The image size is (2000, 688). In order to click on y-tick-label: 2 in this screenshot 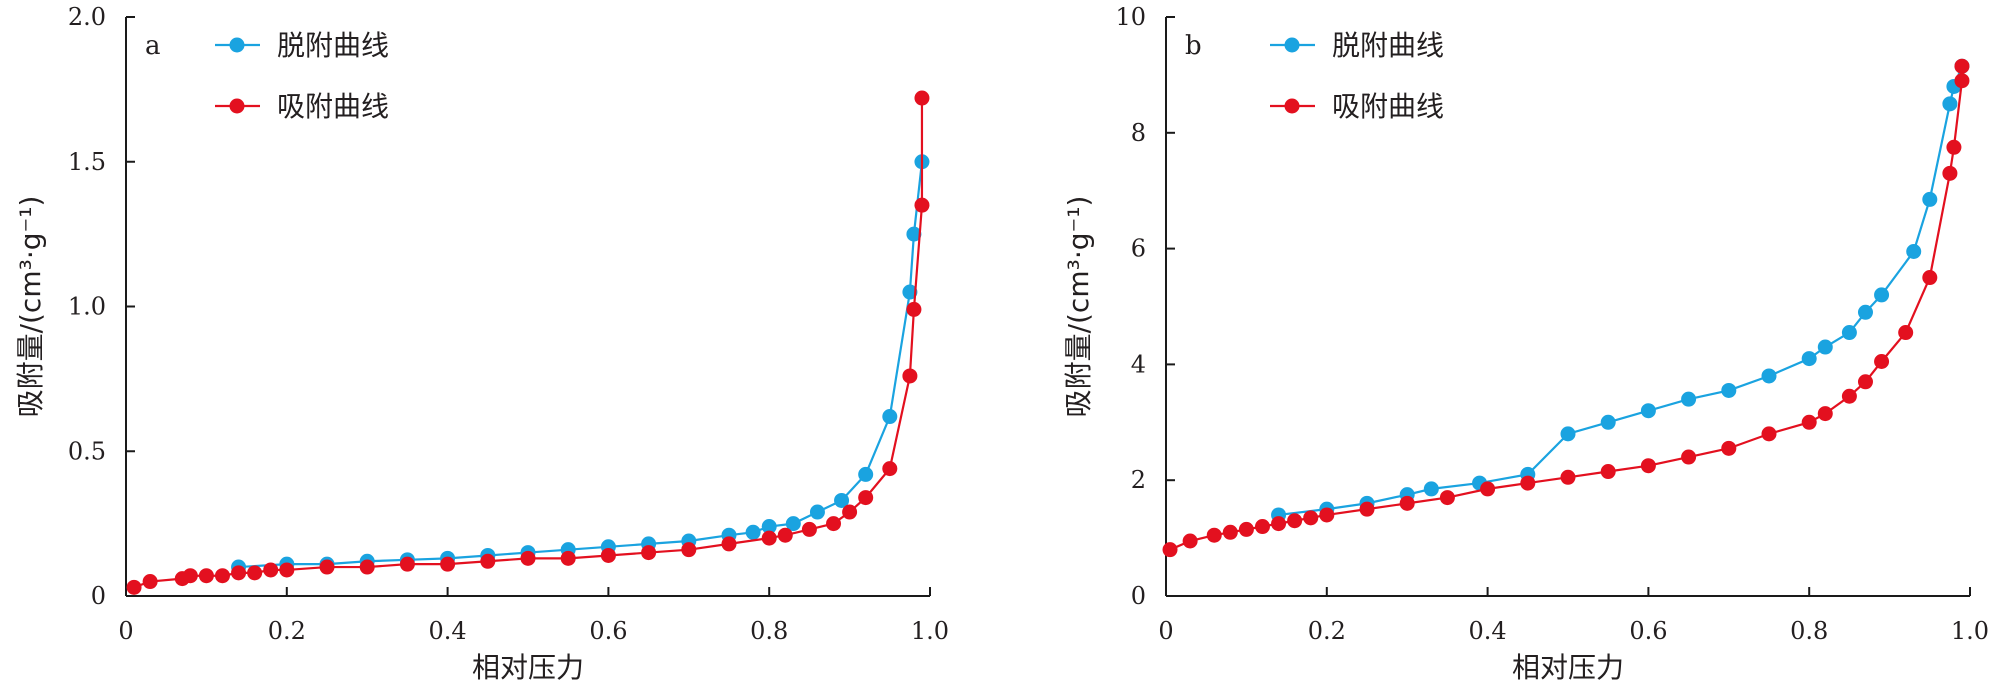, I will do `click(1138, 480)`.